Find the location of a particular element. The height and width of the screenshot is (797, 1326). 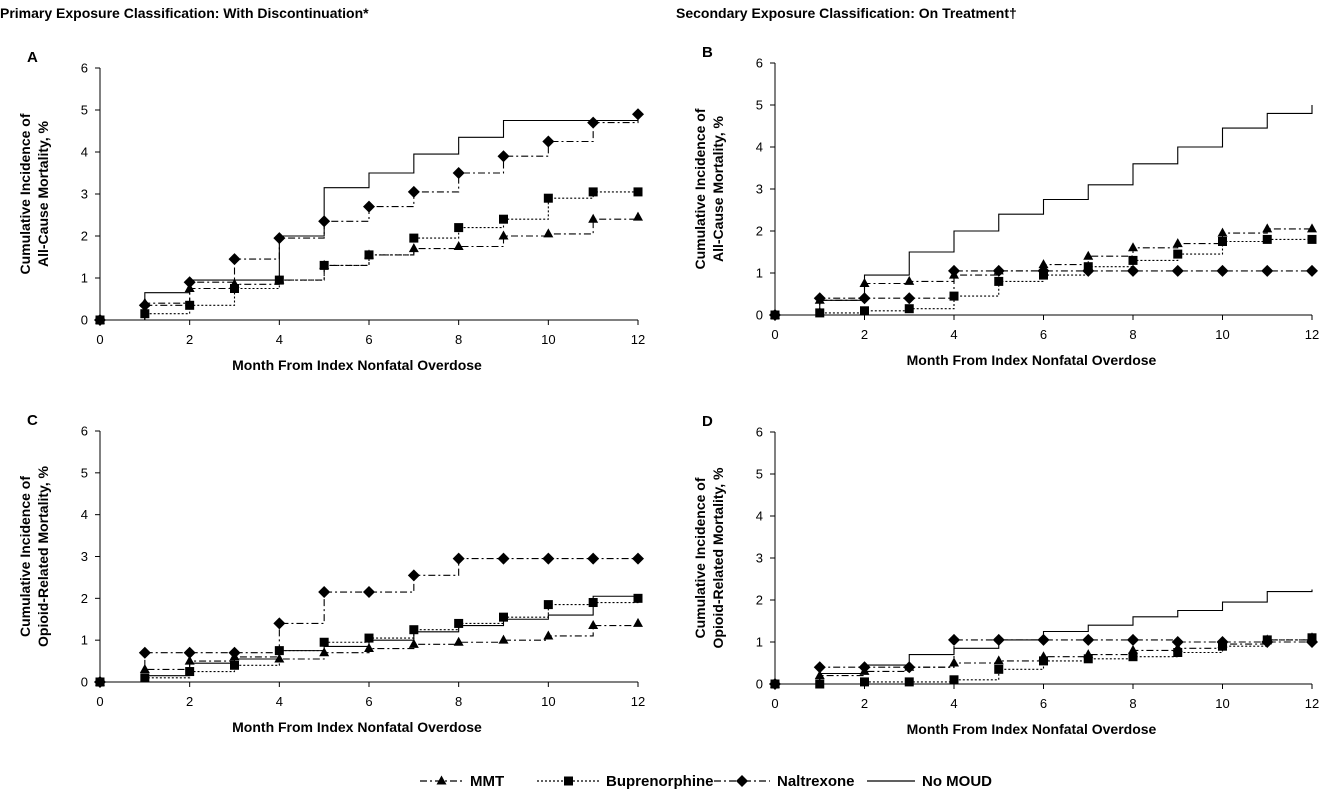

panel-a-line-naltrexone is located at coordinates (369, 217).